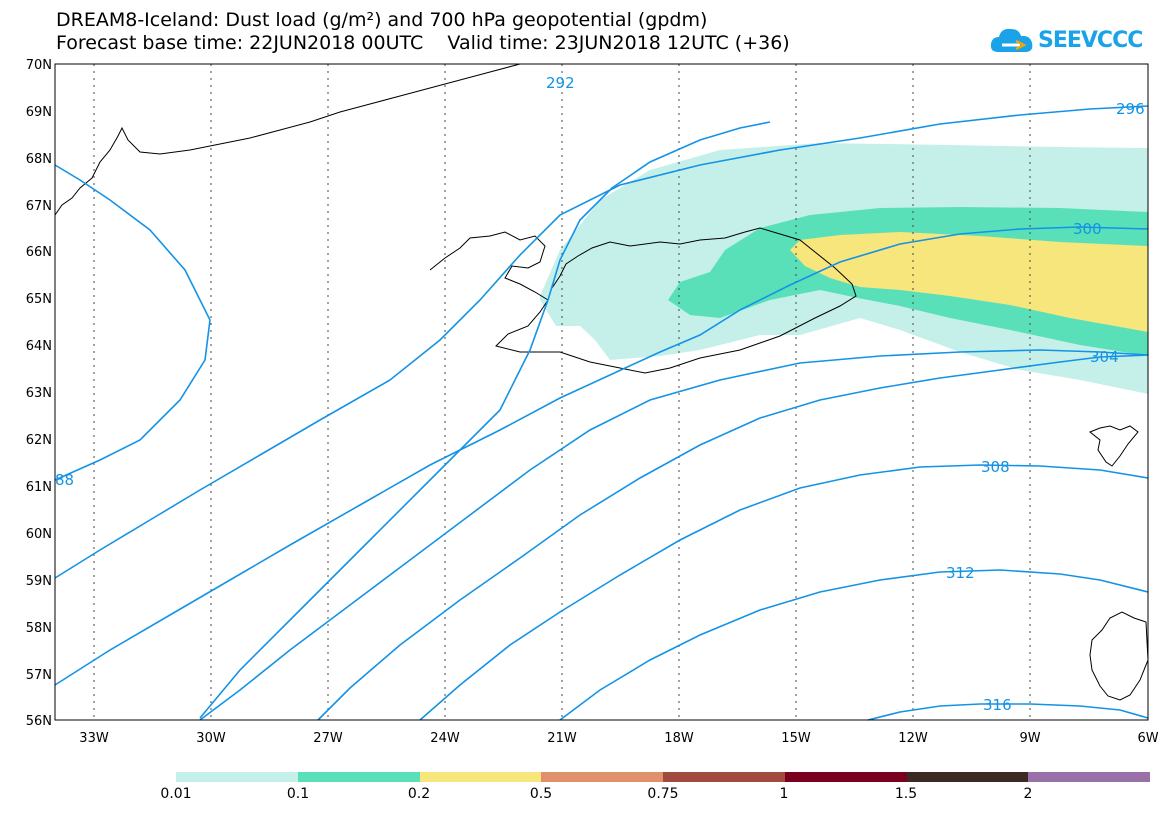  Describe the element at coordinates (1029, 738) in the screenshot. I see `lon-label: 9W` at that location.